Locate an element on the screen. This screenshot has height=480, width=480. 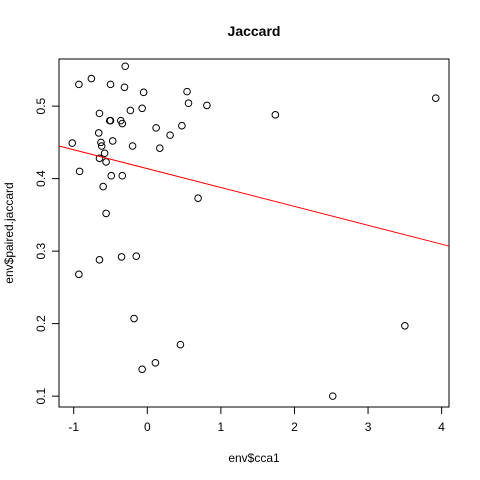
x-tick-label: 4 is located at coordinates (441, 427).